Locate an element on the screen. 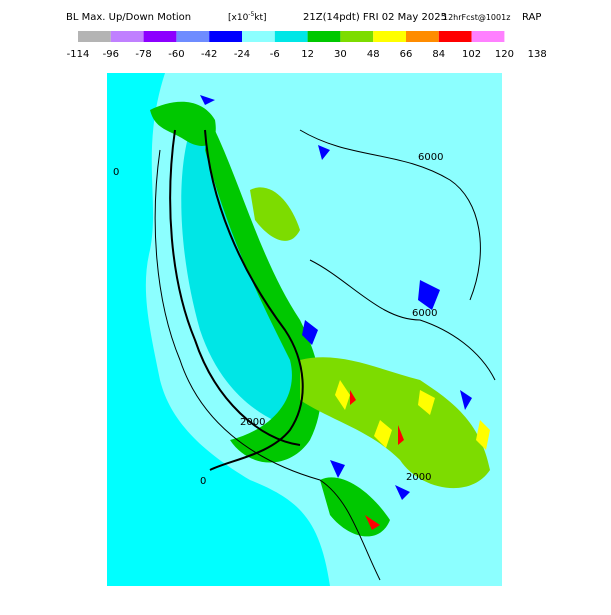  valley is located at coordinates (242, 280).